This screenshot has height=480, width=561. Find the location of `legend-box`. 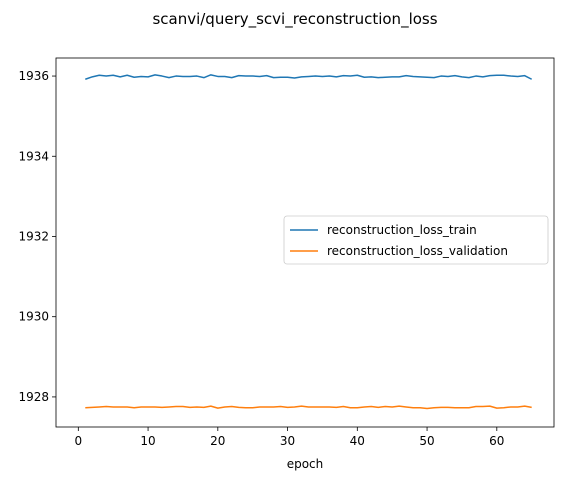

legend-box is located at coordinates (416, 240).